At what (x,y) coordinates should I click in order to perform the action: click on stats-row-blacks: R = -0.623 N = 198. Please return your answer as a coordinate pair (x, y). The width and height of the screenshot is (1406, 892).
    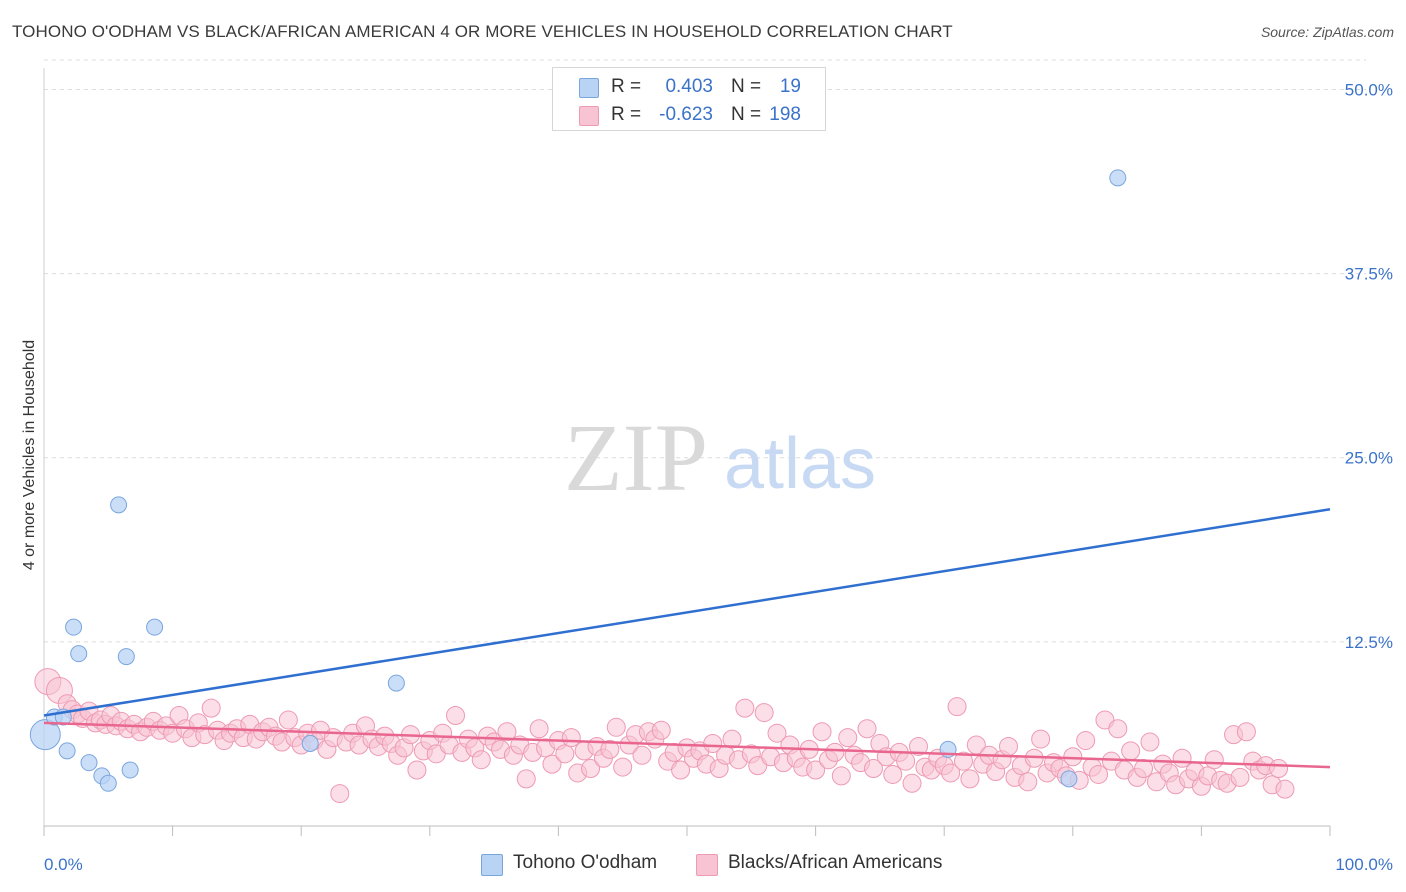
    Looking at the image, I should click on (689, 116).